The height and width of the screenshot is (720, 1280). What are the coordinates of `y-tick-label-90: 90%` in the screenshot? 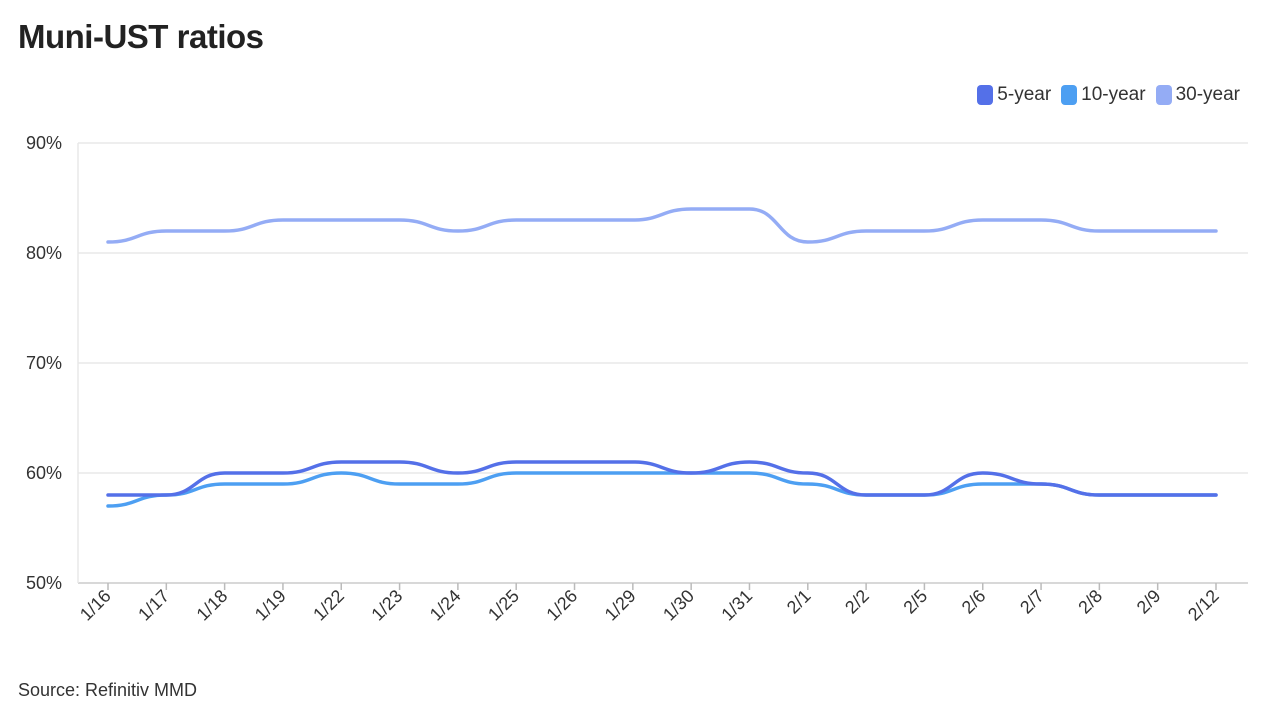 It's located at (44, 143).